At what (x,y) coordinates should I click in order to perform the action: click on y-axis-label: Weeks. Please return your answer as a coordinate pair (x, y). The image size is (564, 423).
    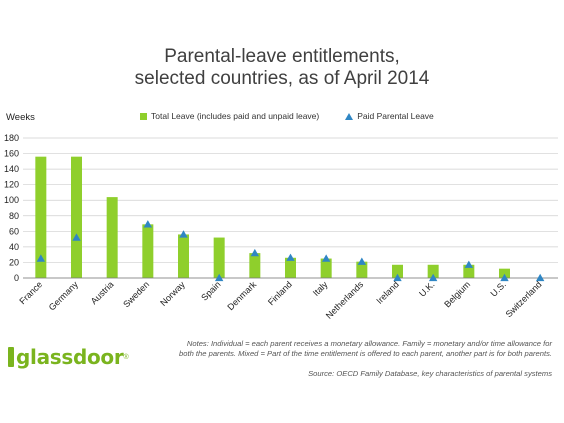
    Looking at the image, I should click on (20, 117).